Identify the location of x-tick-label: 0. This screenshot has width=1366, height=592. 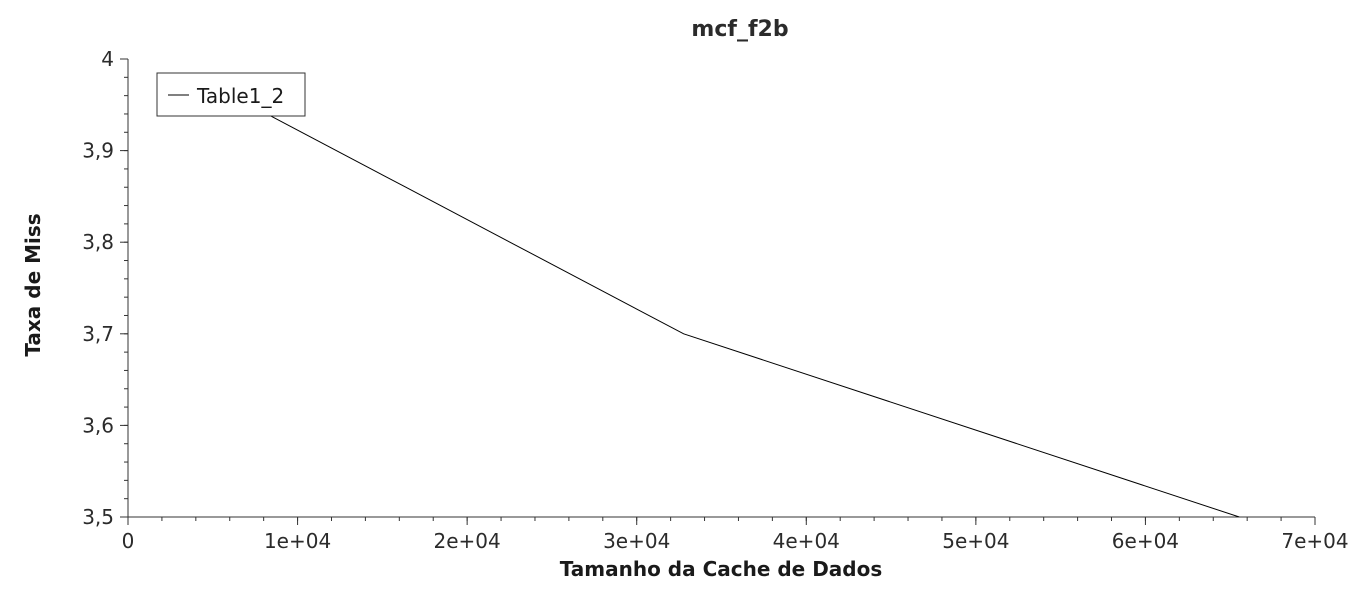
(128, 541).